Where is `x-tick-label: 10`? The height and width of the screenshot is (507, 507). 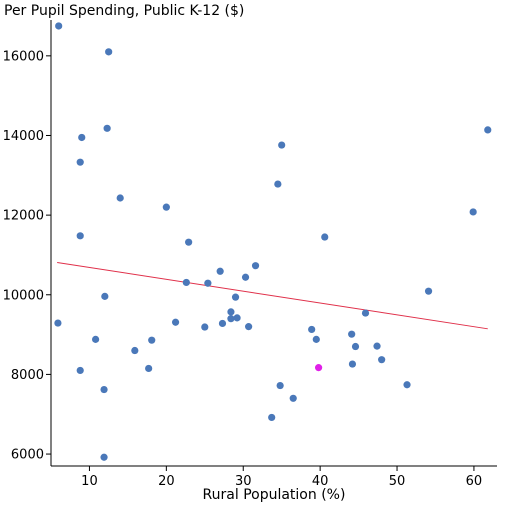 x-tick-label: 10 is located at coordinates (89, 481).